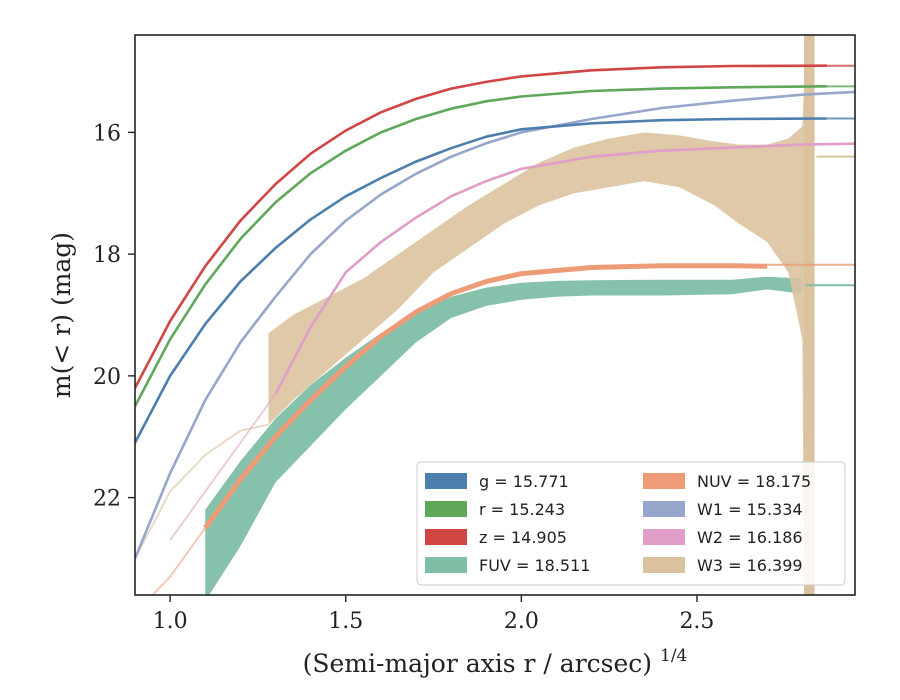 The image size is (900, 700). What do you see at coordinates (223, 467) in the screenshot?
I see `extension-w2` at bounding box center [223, 467].